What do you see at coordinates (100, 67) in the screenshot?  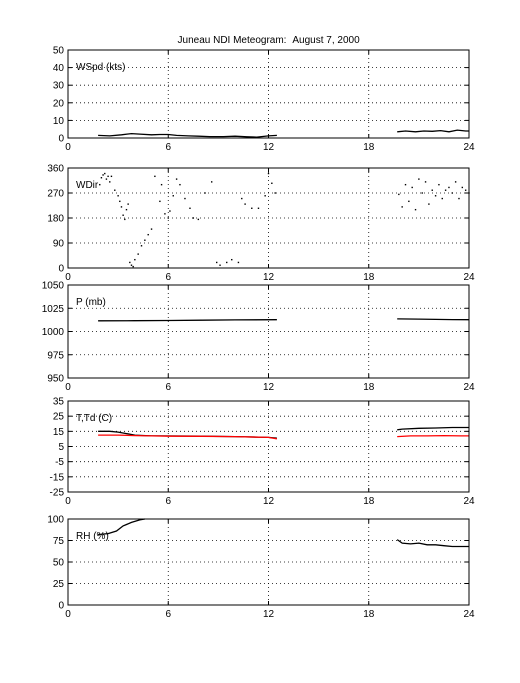 I see `panel-label: WSpd (kts)` at bounding box center [100, 67].